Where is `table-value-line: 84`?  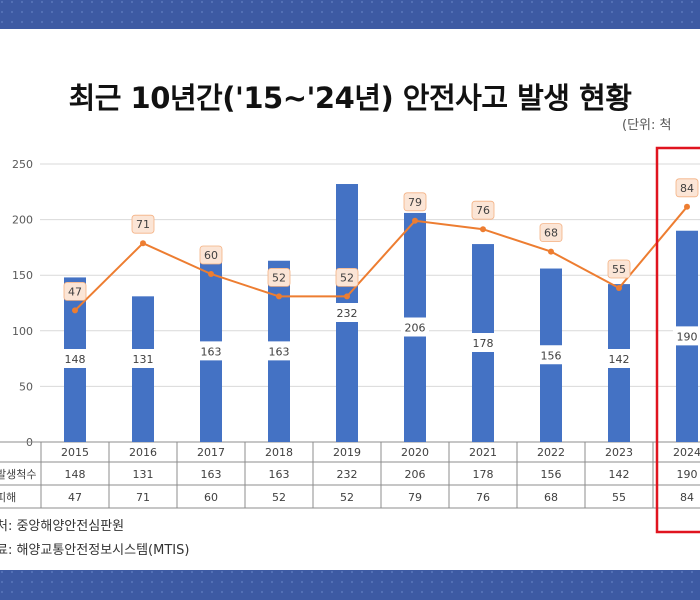
table-value-line: 84 is located at coordinates (687, 497).